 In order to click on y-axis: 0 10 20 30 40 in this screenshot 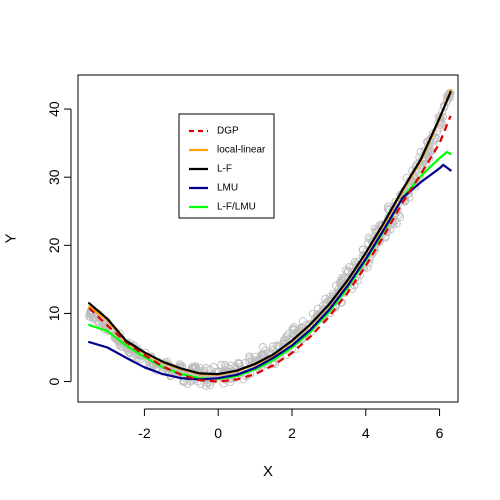, I will do `click(59, 243)`.